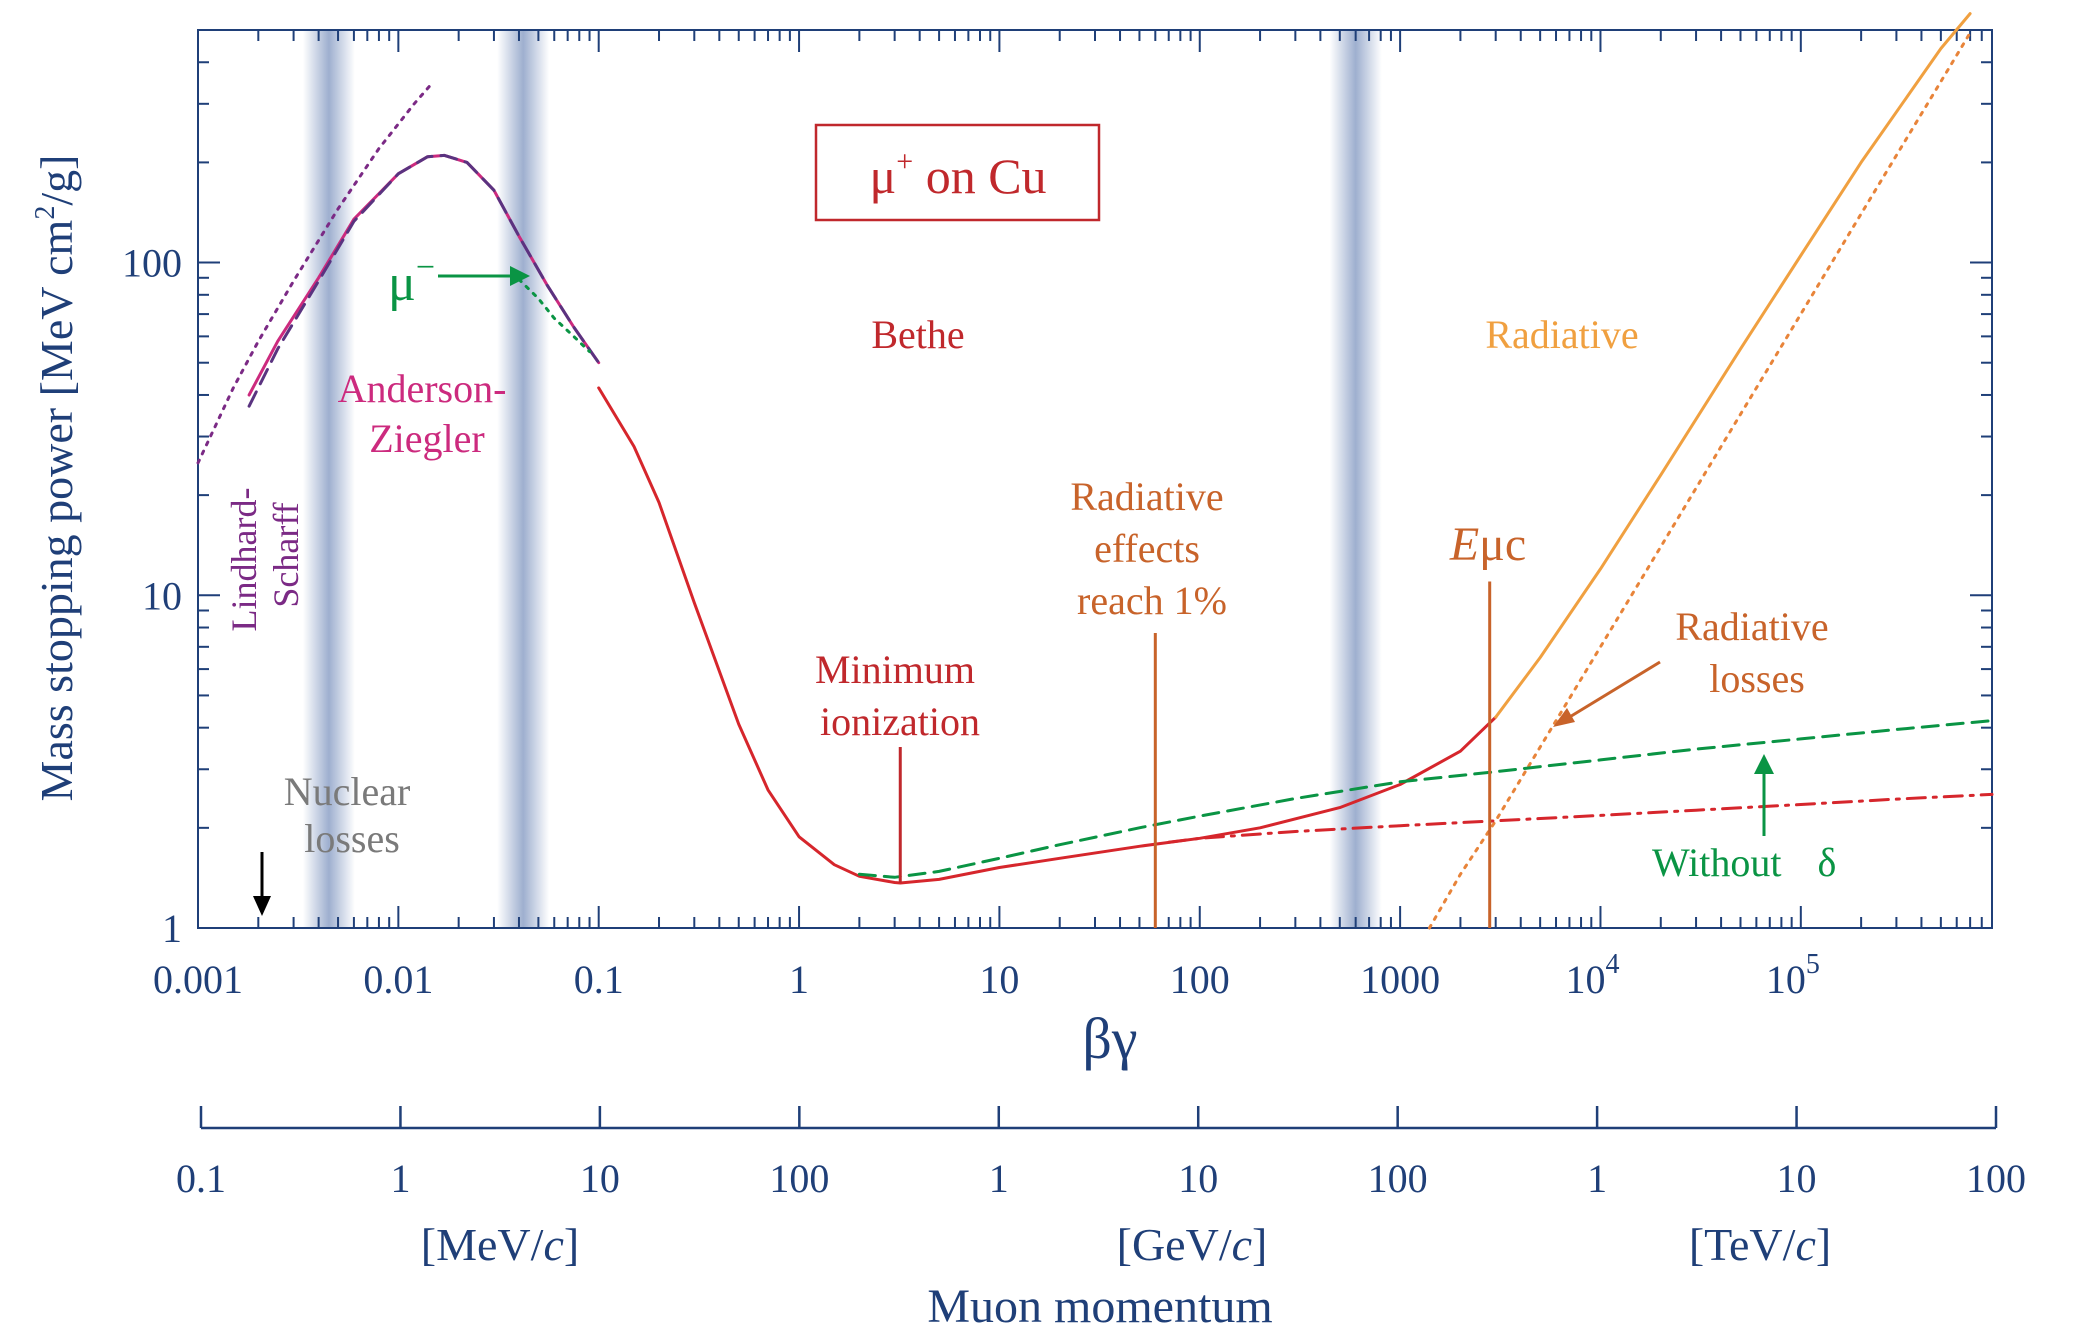 The image size is (2100, 1334). I want to click on label-mu-minus: μ−, so click(411, 280).